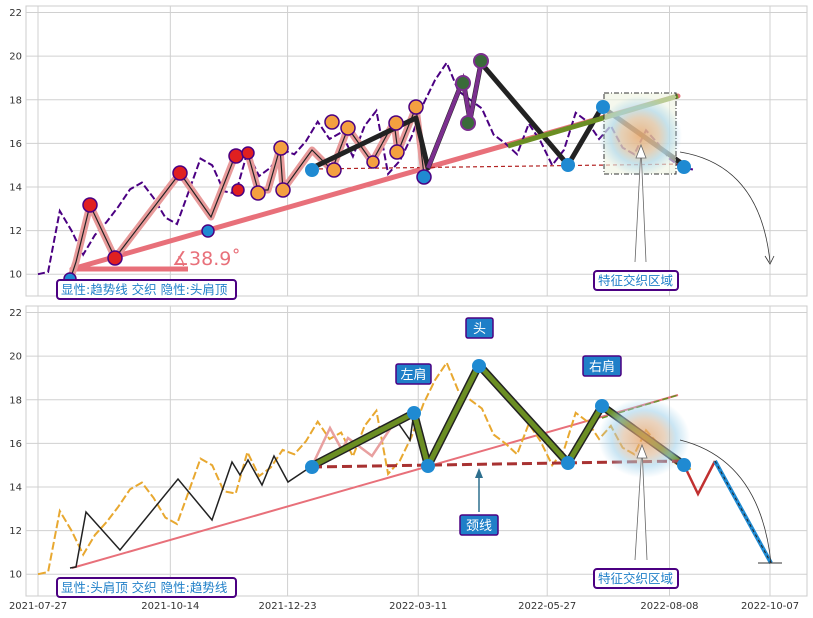 The width and height of the screenshot is (813, 618). Describe the element at coordinates (642, 451) in the screenshot. I see `bottom-zone-arrowhead` at that location.